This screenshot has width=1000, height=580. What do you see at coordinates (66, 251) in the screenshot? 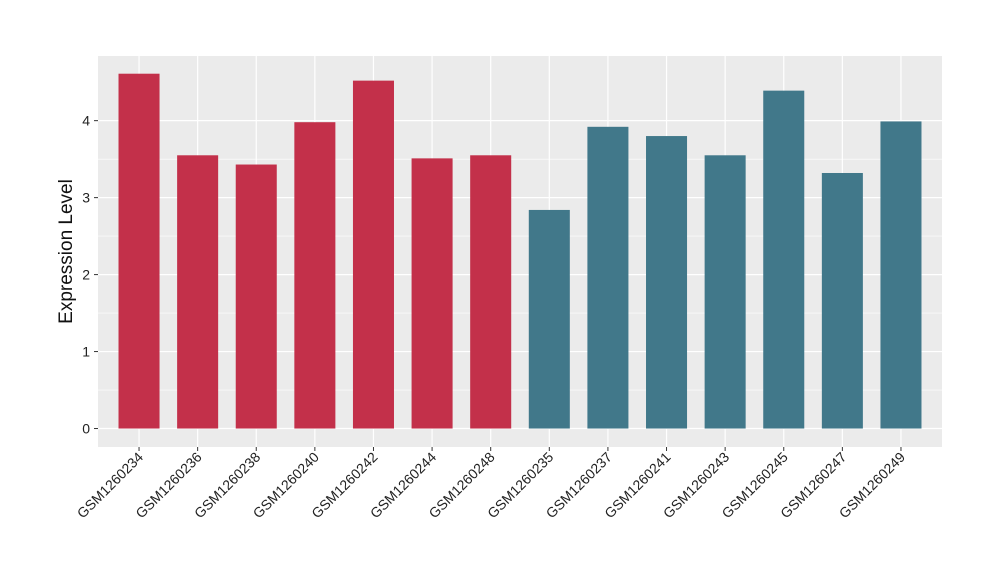
I see `y-axis-title: Expression Level` at bounding box center [66, 251].